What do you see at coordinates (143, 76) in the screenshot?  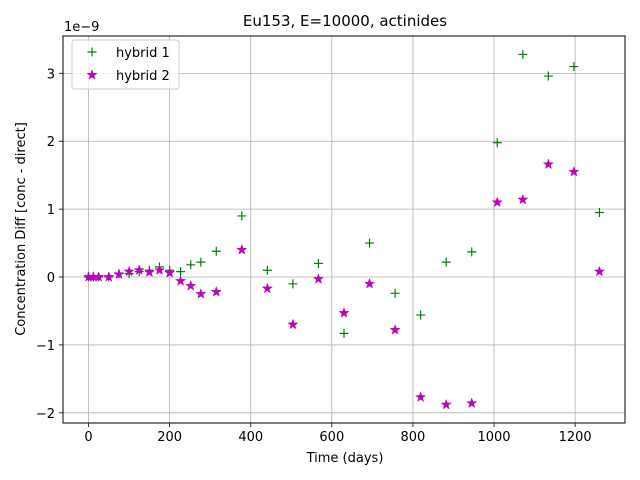 I see `legend-label-hybrid-2: hybrid 2` at bounding box center [143, 76].